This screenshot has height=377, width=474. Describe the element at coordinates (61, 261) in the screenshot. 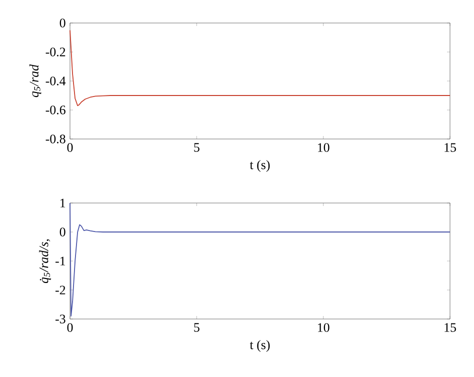

I see `y-tick-label: -1` at that location.